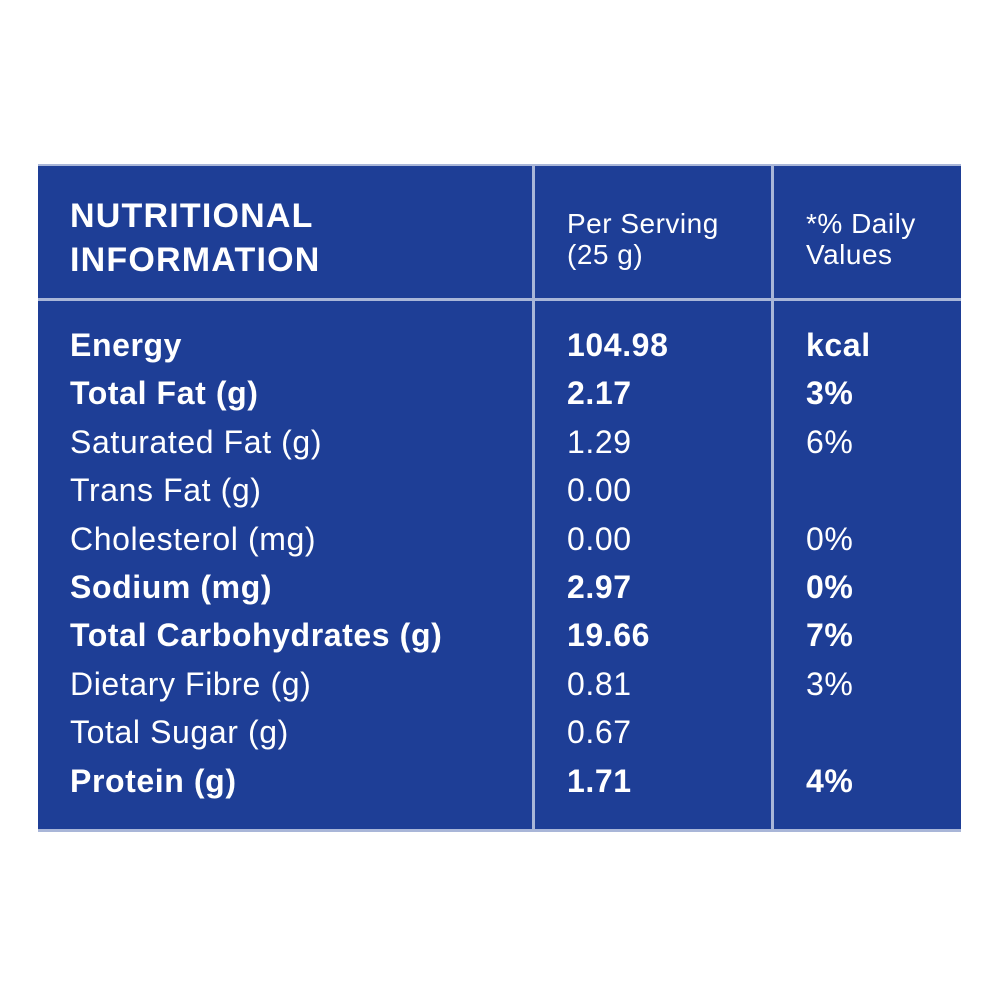  What do you see at coordinates (599, 441) in the screenshot?
I see `per-serving-value: 1.29` at bounding box center [599, 441].